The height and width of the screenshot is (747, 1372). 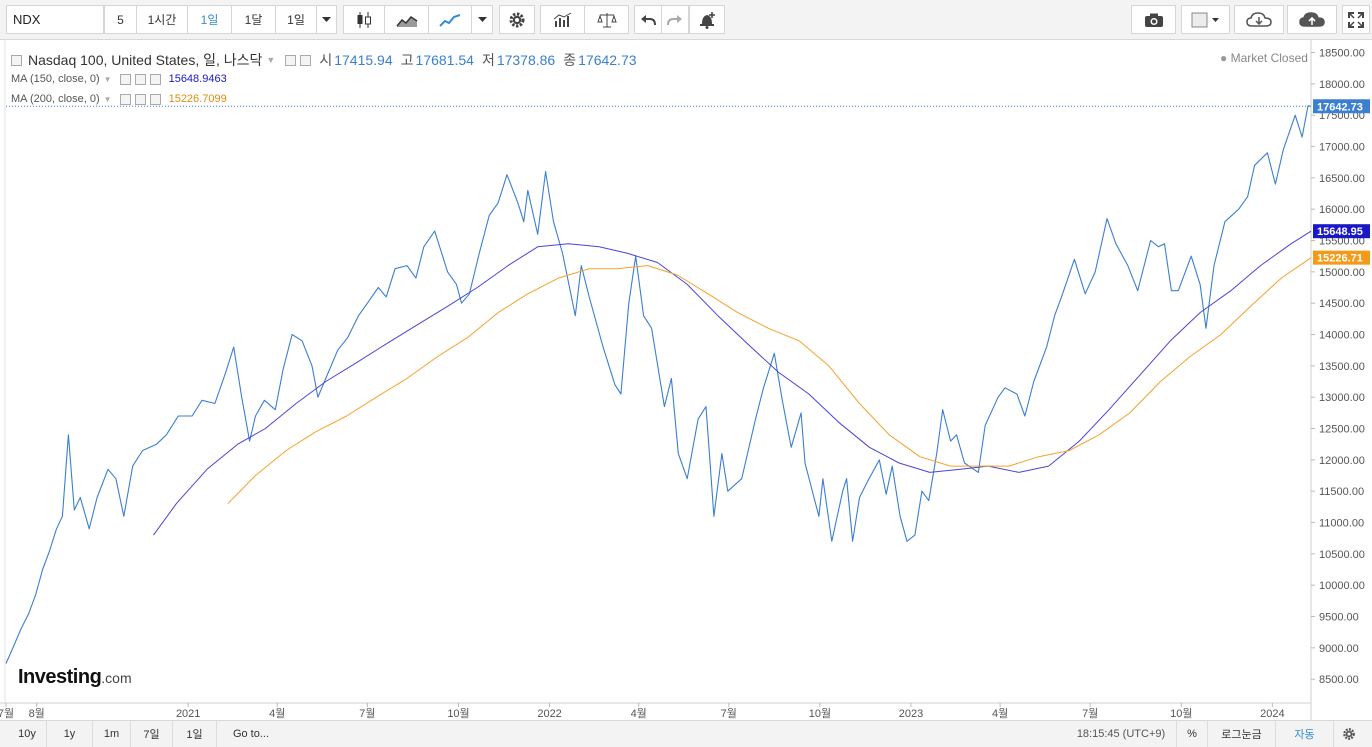 I want to click on camera-icon, so click(x=1153, y=20).